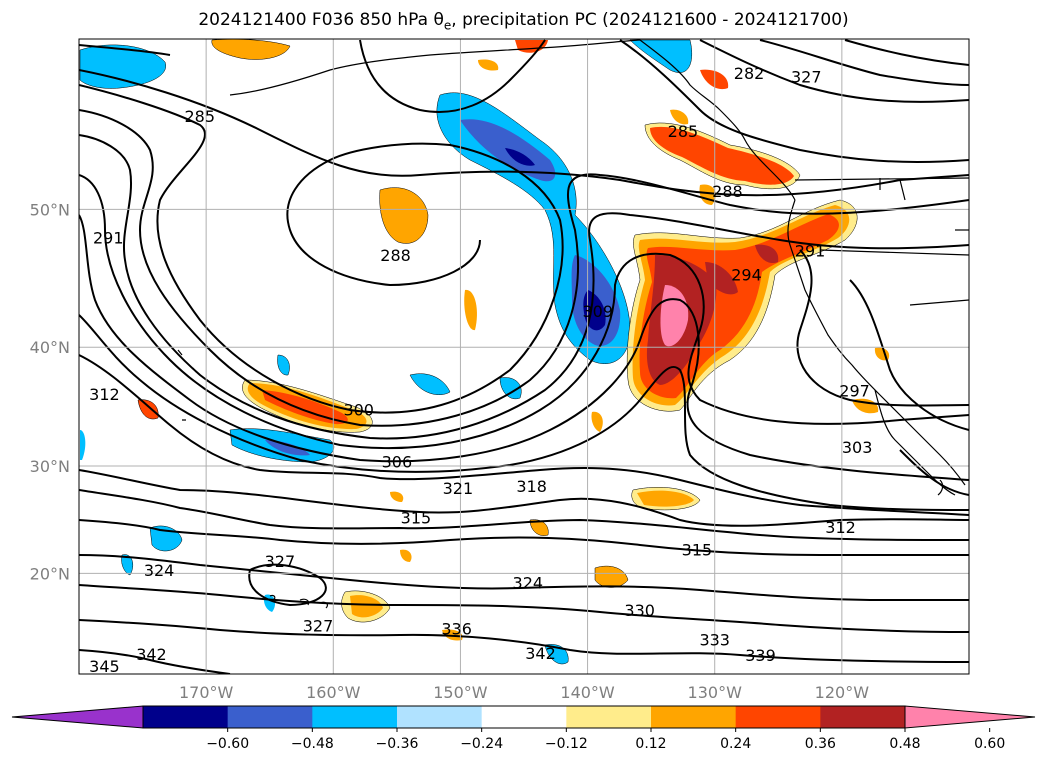 The image size is (1047, 767). Describe the element at coordinates (333, 692) in the screenshot. I see `lon-tick-label: 160°W` at that location.